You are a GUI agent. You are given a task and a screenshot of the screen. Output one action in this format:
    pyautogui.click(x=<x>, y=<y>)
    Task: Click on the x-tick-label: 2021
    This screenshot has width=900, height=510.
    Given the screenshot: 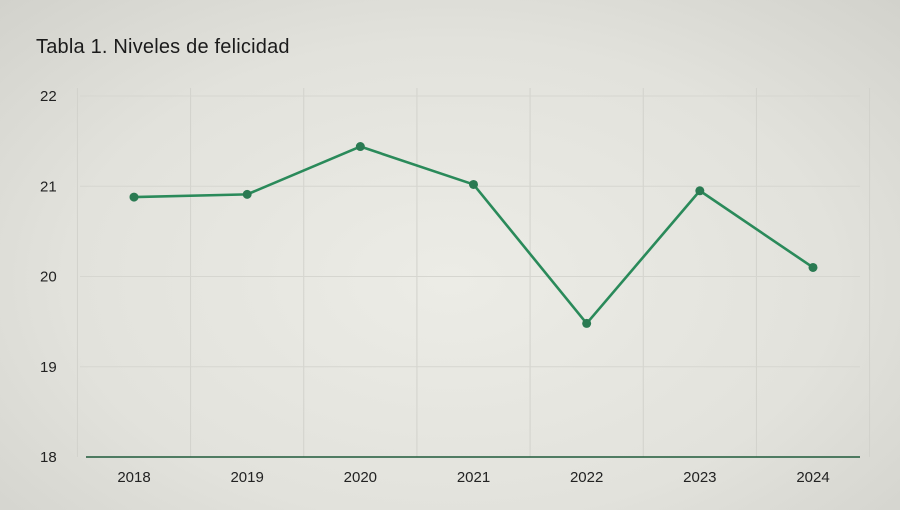 What is the action you would take?
    pyautogui.click(x=473, y=477)
    